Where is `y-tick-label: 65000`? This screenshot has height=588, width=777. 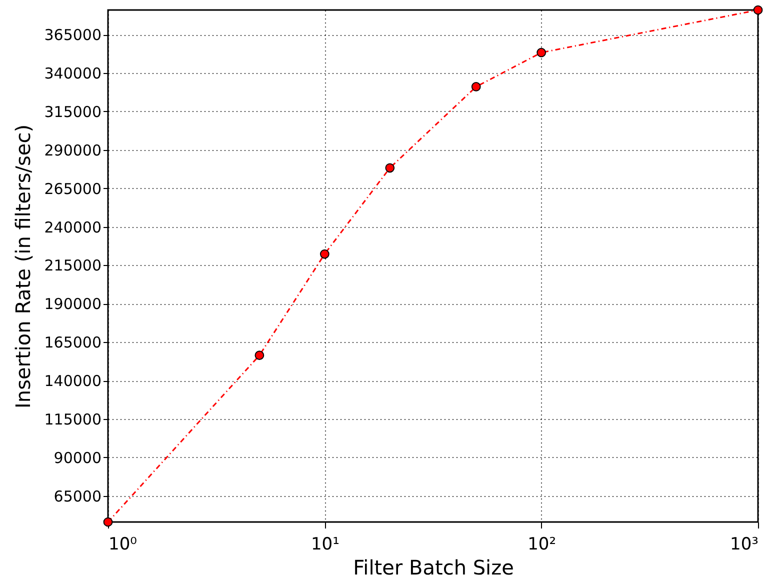
y-tick-label: 65000 is located at coordinates (78, 496).